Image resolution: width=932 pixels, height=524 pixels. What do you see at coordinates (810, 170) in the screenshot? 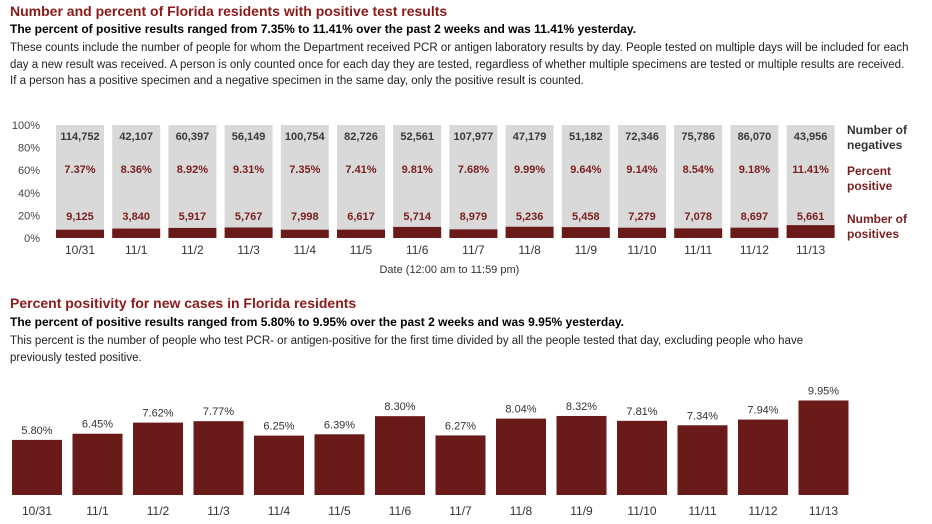
I see `percent-positive-label: 11.41%` at bounding box center [810, 170].